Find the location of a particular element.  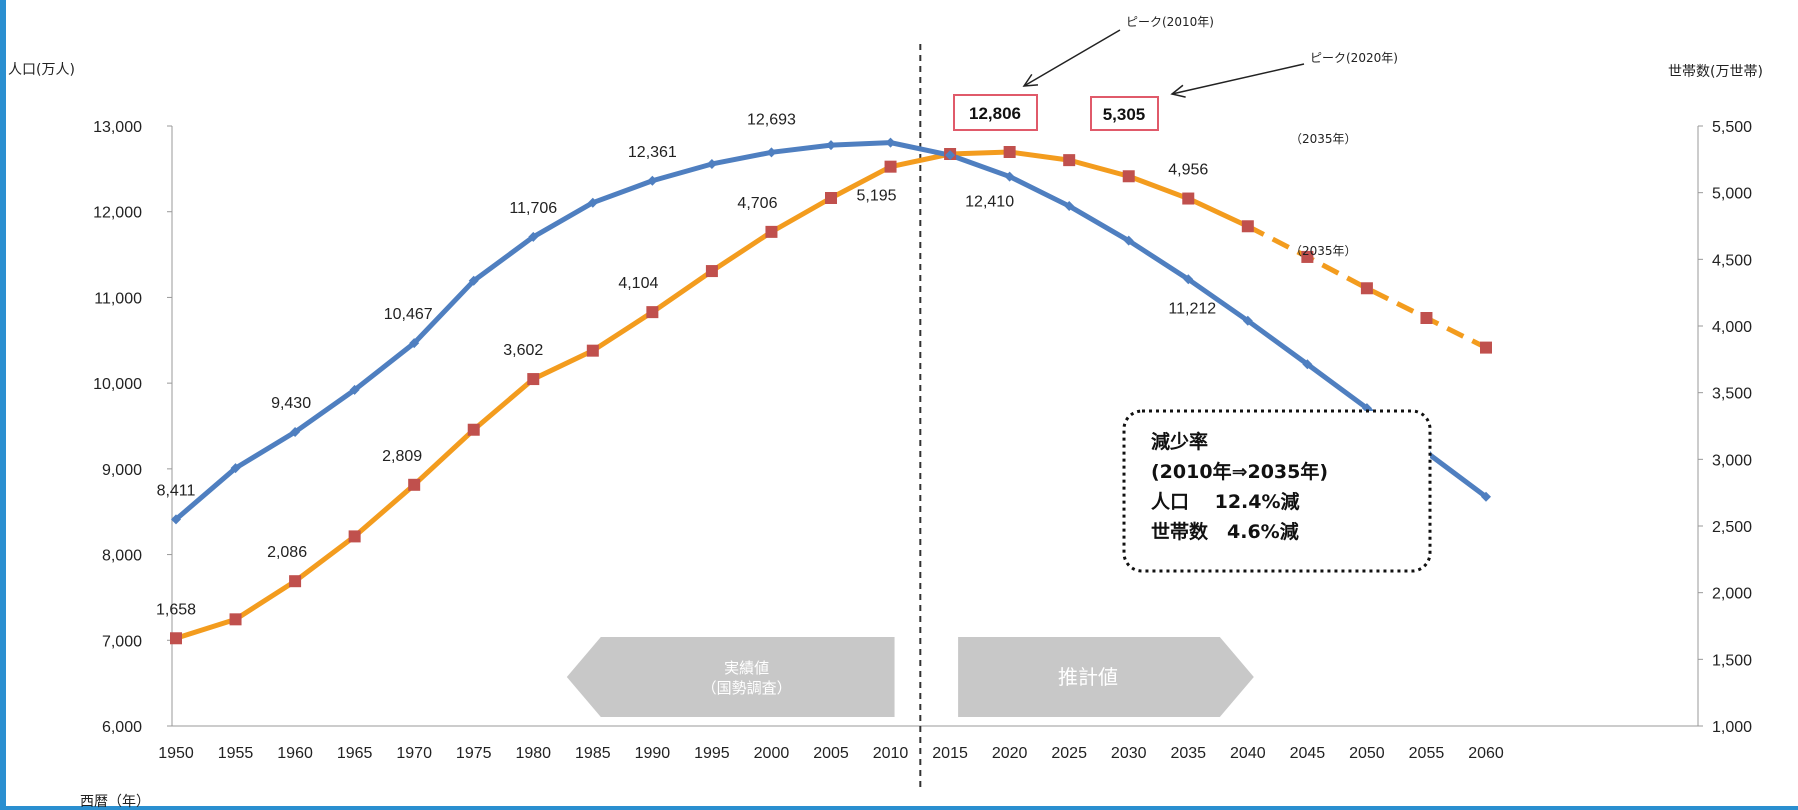

x-tick-label: 2000 is located at coordinates (772, 753).